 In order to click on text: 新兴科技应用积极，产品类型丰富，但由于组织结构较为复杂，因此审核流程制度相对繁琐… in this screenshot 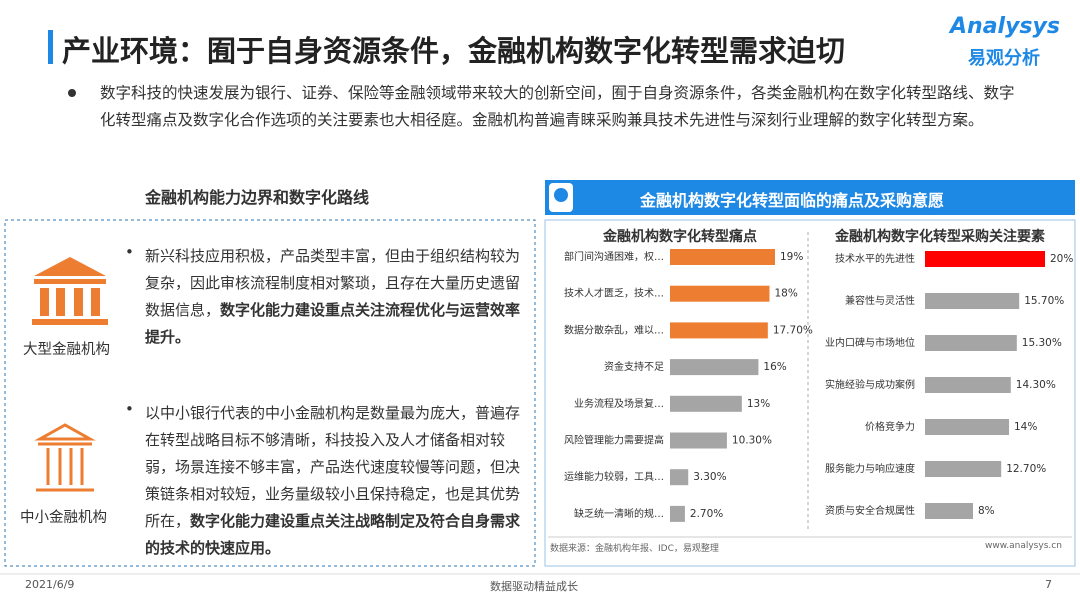, I will do `click(333, 283)`.